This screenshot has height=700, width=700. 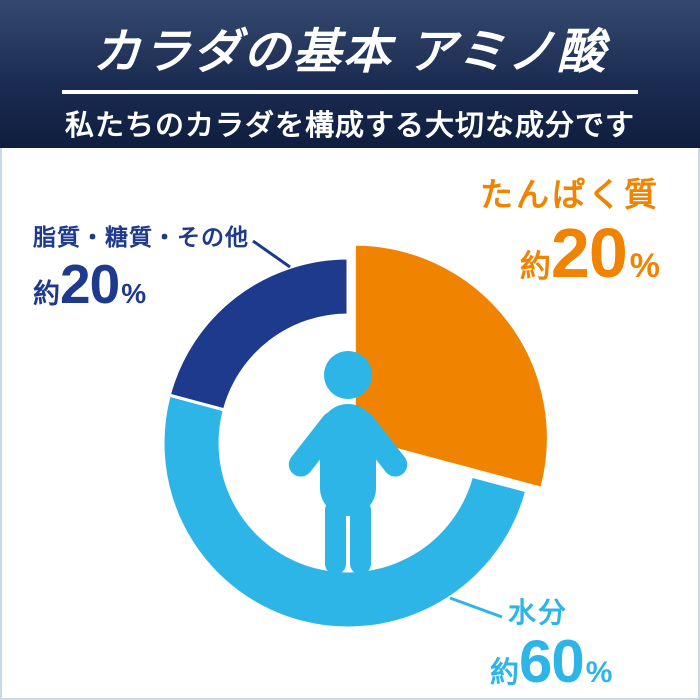 I want to click on other-value: 約 20 %, so click(x=141, y=284).